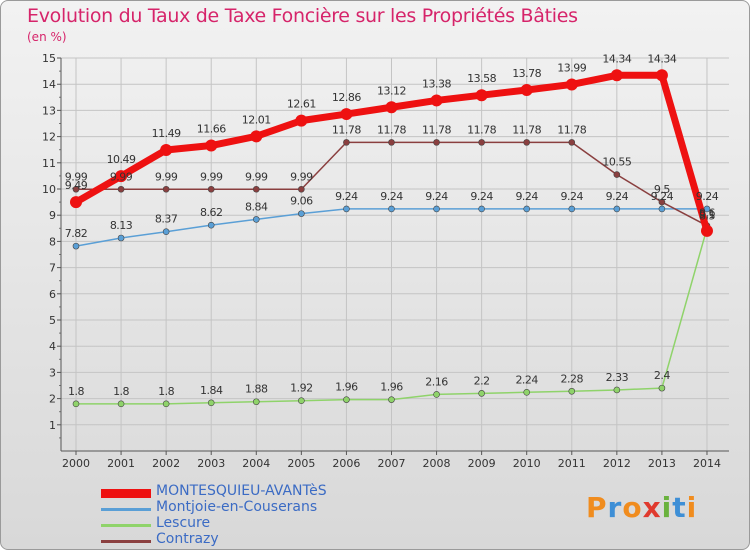  What do you see at coordinates (121, 159) in the screenshot?
I see `data-label-montesquieu: 10.49` at bounding box center [121, 159].